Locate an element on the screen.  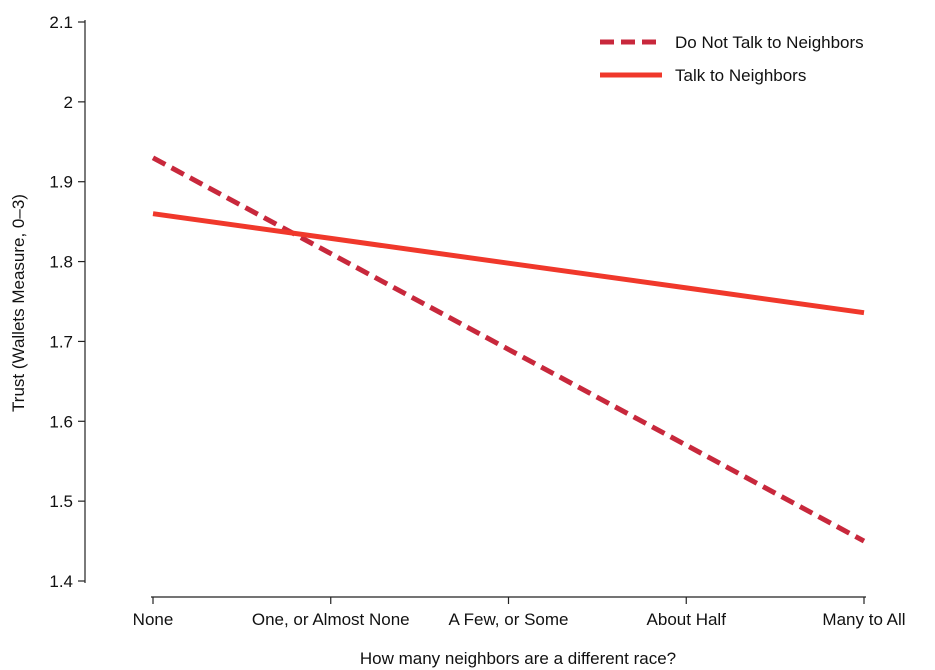
x-tick-label: About Half is located at coordinates (687, 619).